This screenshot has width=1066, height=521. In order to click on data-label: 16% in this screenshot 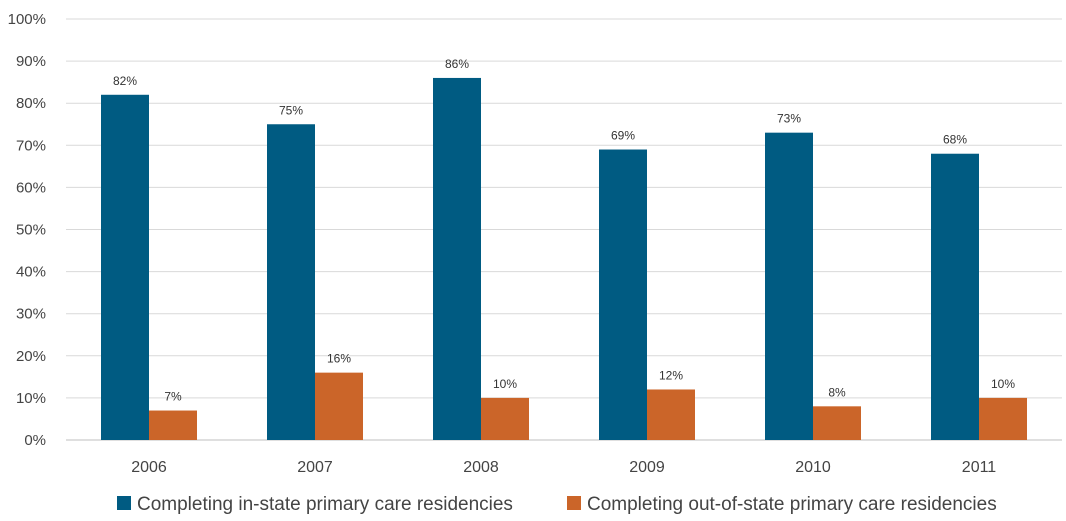, I will do `click(339, 359)`.